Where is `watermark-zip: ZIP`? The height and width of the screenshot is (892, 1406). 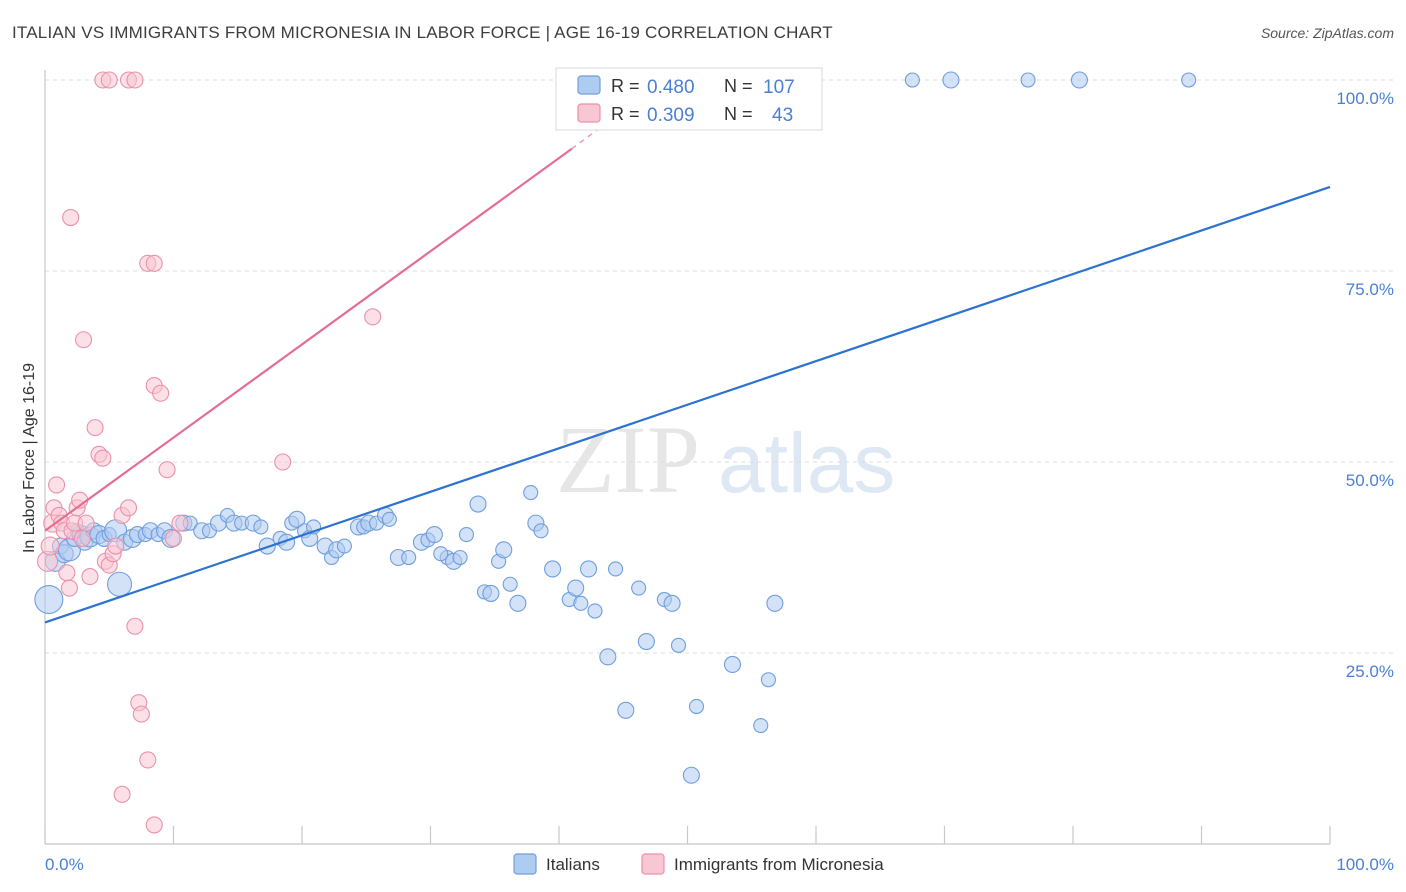 watermark-zip: ZIP is located at coordinates (628, 459).